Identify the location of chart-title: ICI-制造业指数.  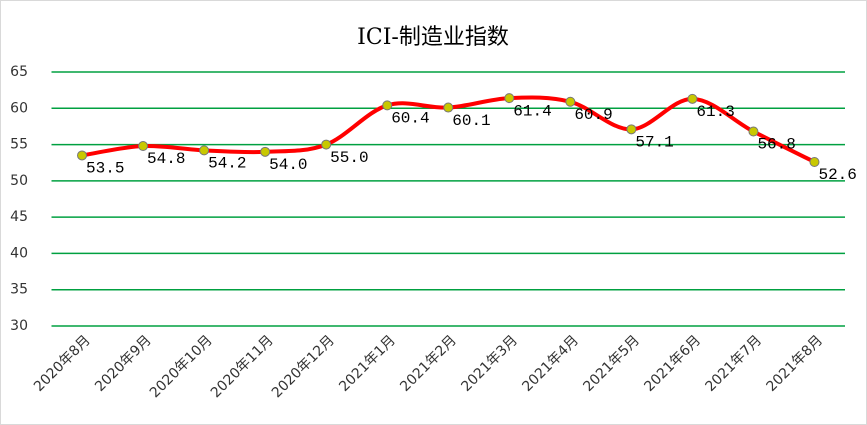
(433, 37).